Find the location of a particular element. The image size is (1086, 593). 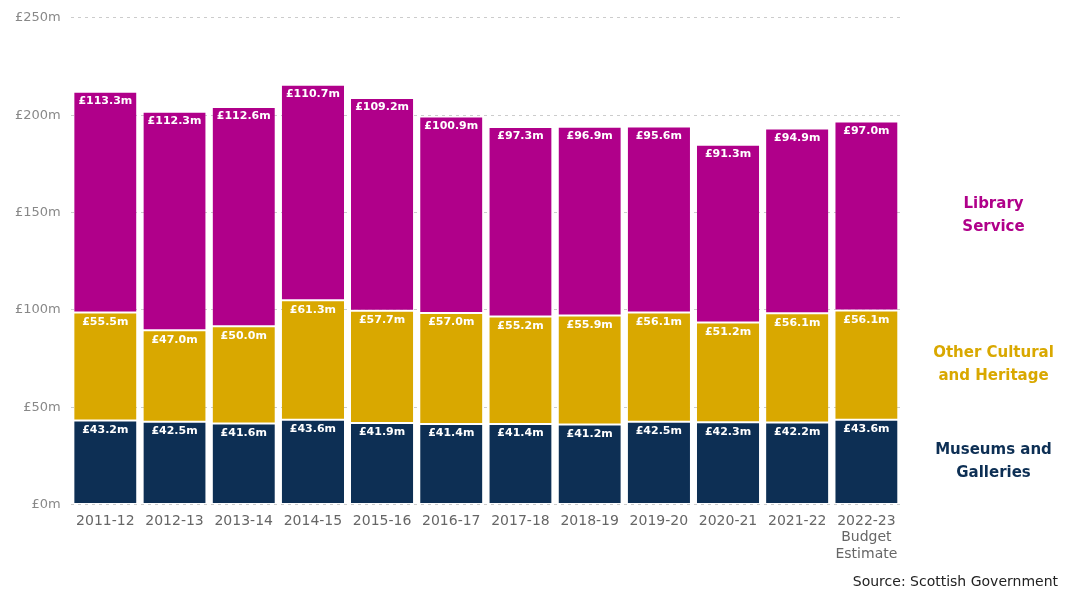

data-label: £94.9m is located at coordinates (797, 137).